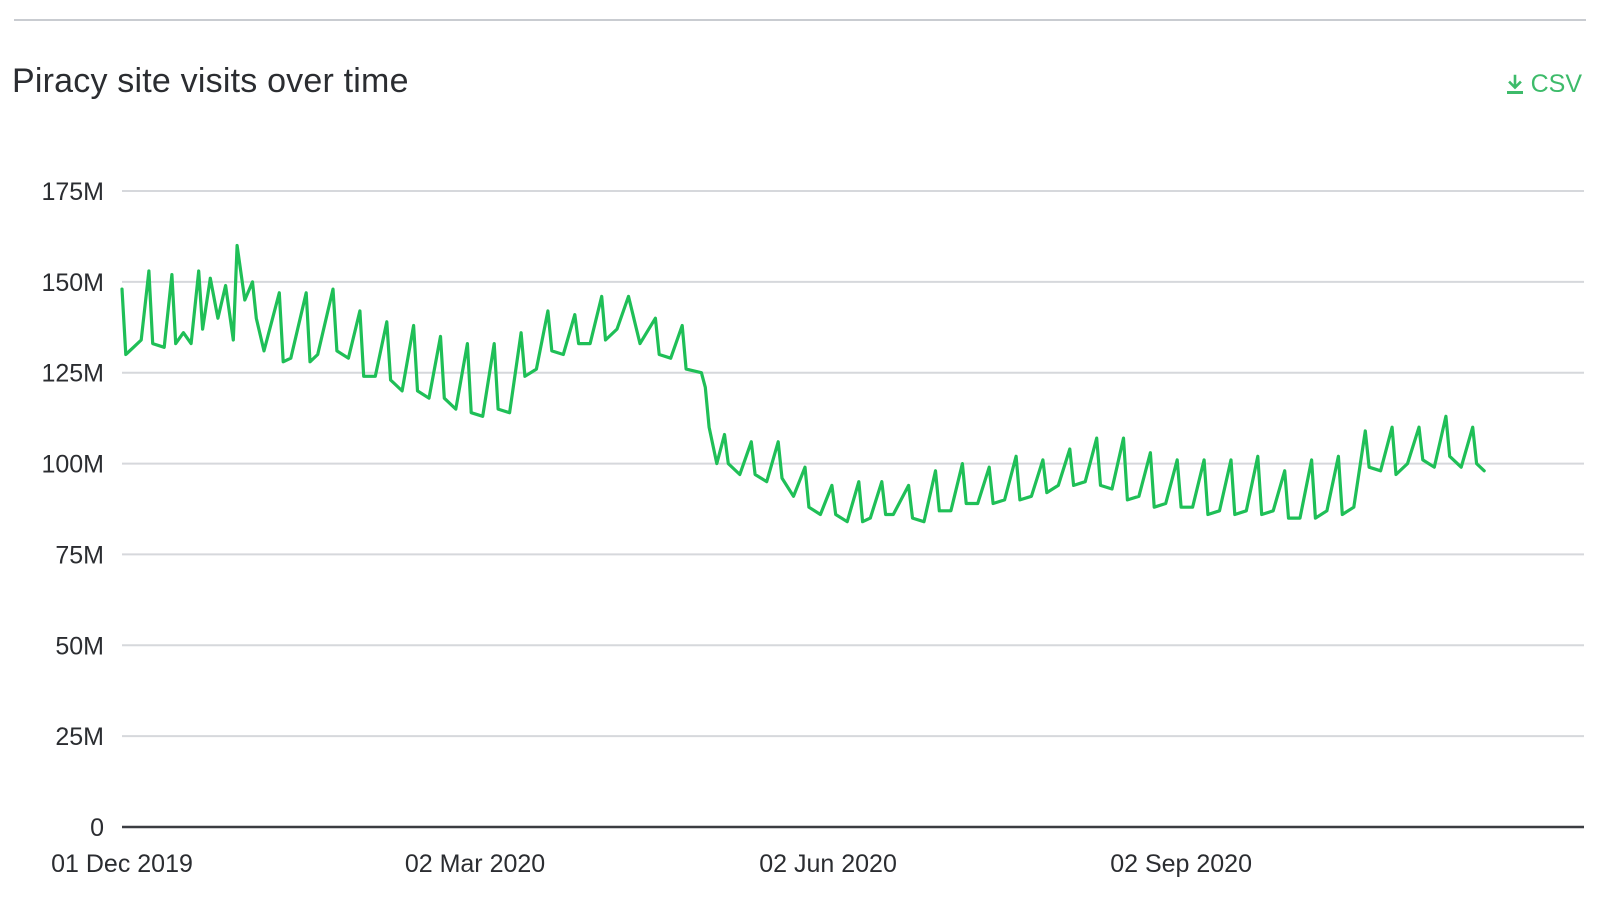 This screenshot has width=1600, height=900. I want to click on y-axis-ticks: 0 25M 50M 75M 100M 125M 150M 175M, so click(72, 510).